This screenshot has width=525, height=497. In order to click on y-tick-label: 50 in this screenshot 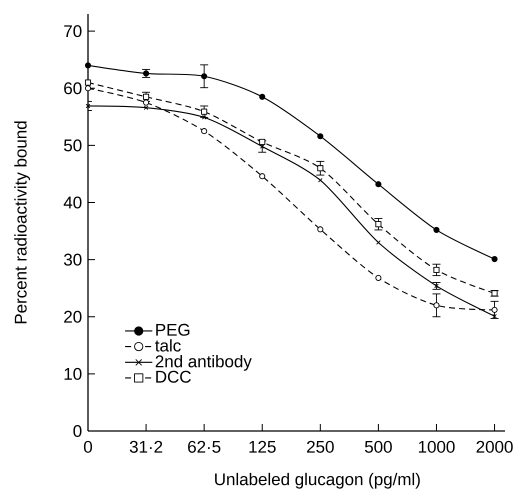, I will do `click(73, 145)`.